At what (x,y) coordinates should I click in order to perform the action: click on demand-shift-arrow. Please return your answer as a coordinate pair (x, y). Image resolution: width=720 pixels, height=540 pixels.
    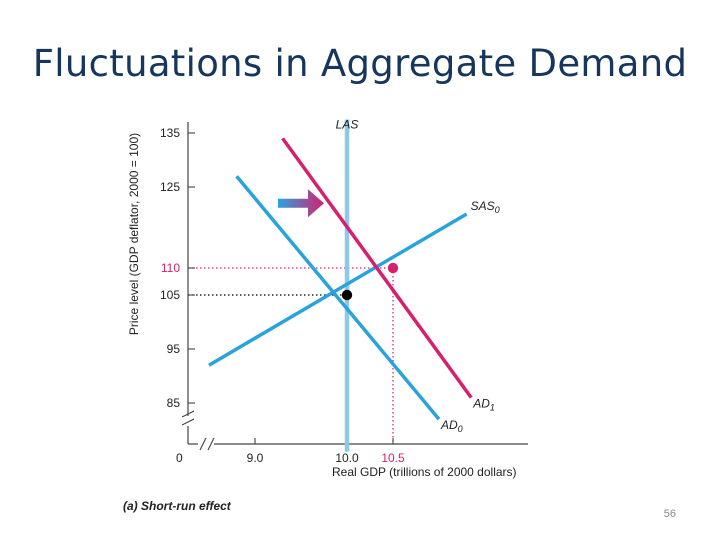
    Looking at the image, I should click on (301, 203).